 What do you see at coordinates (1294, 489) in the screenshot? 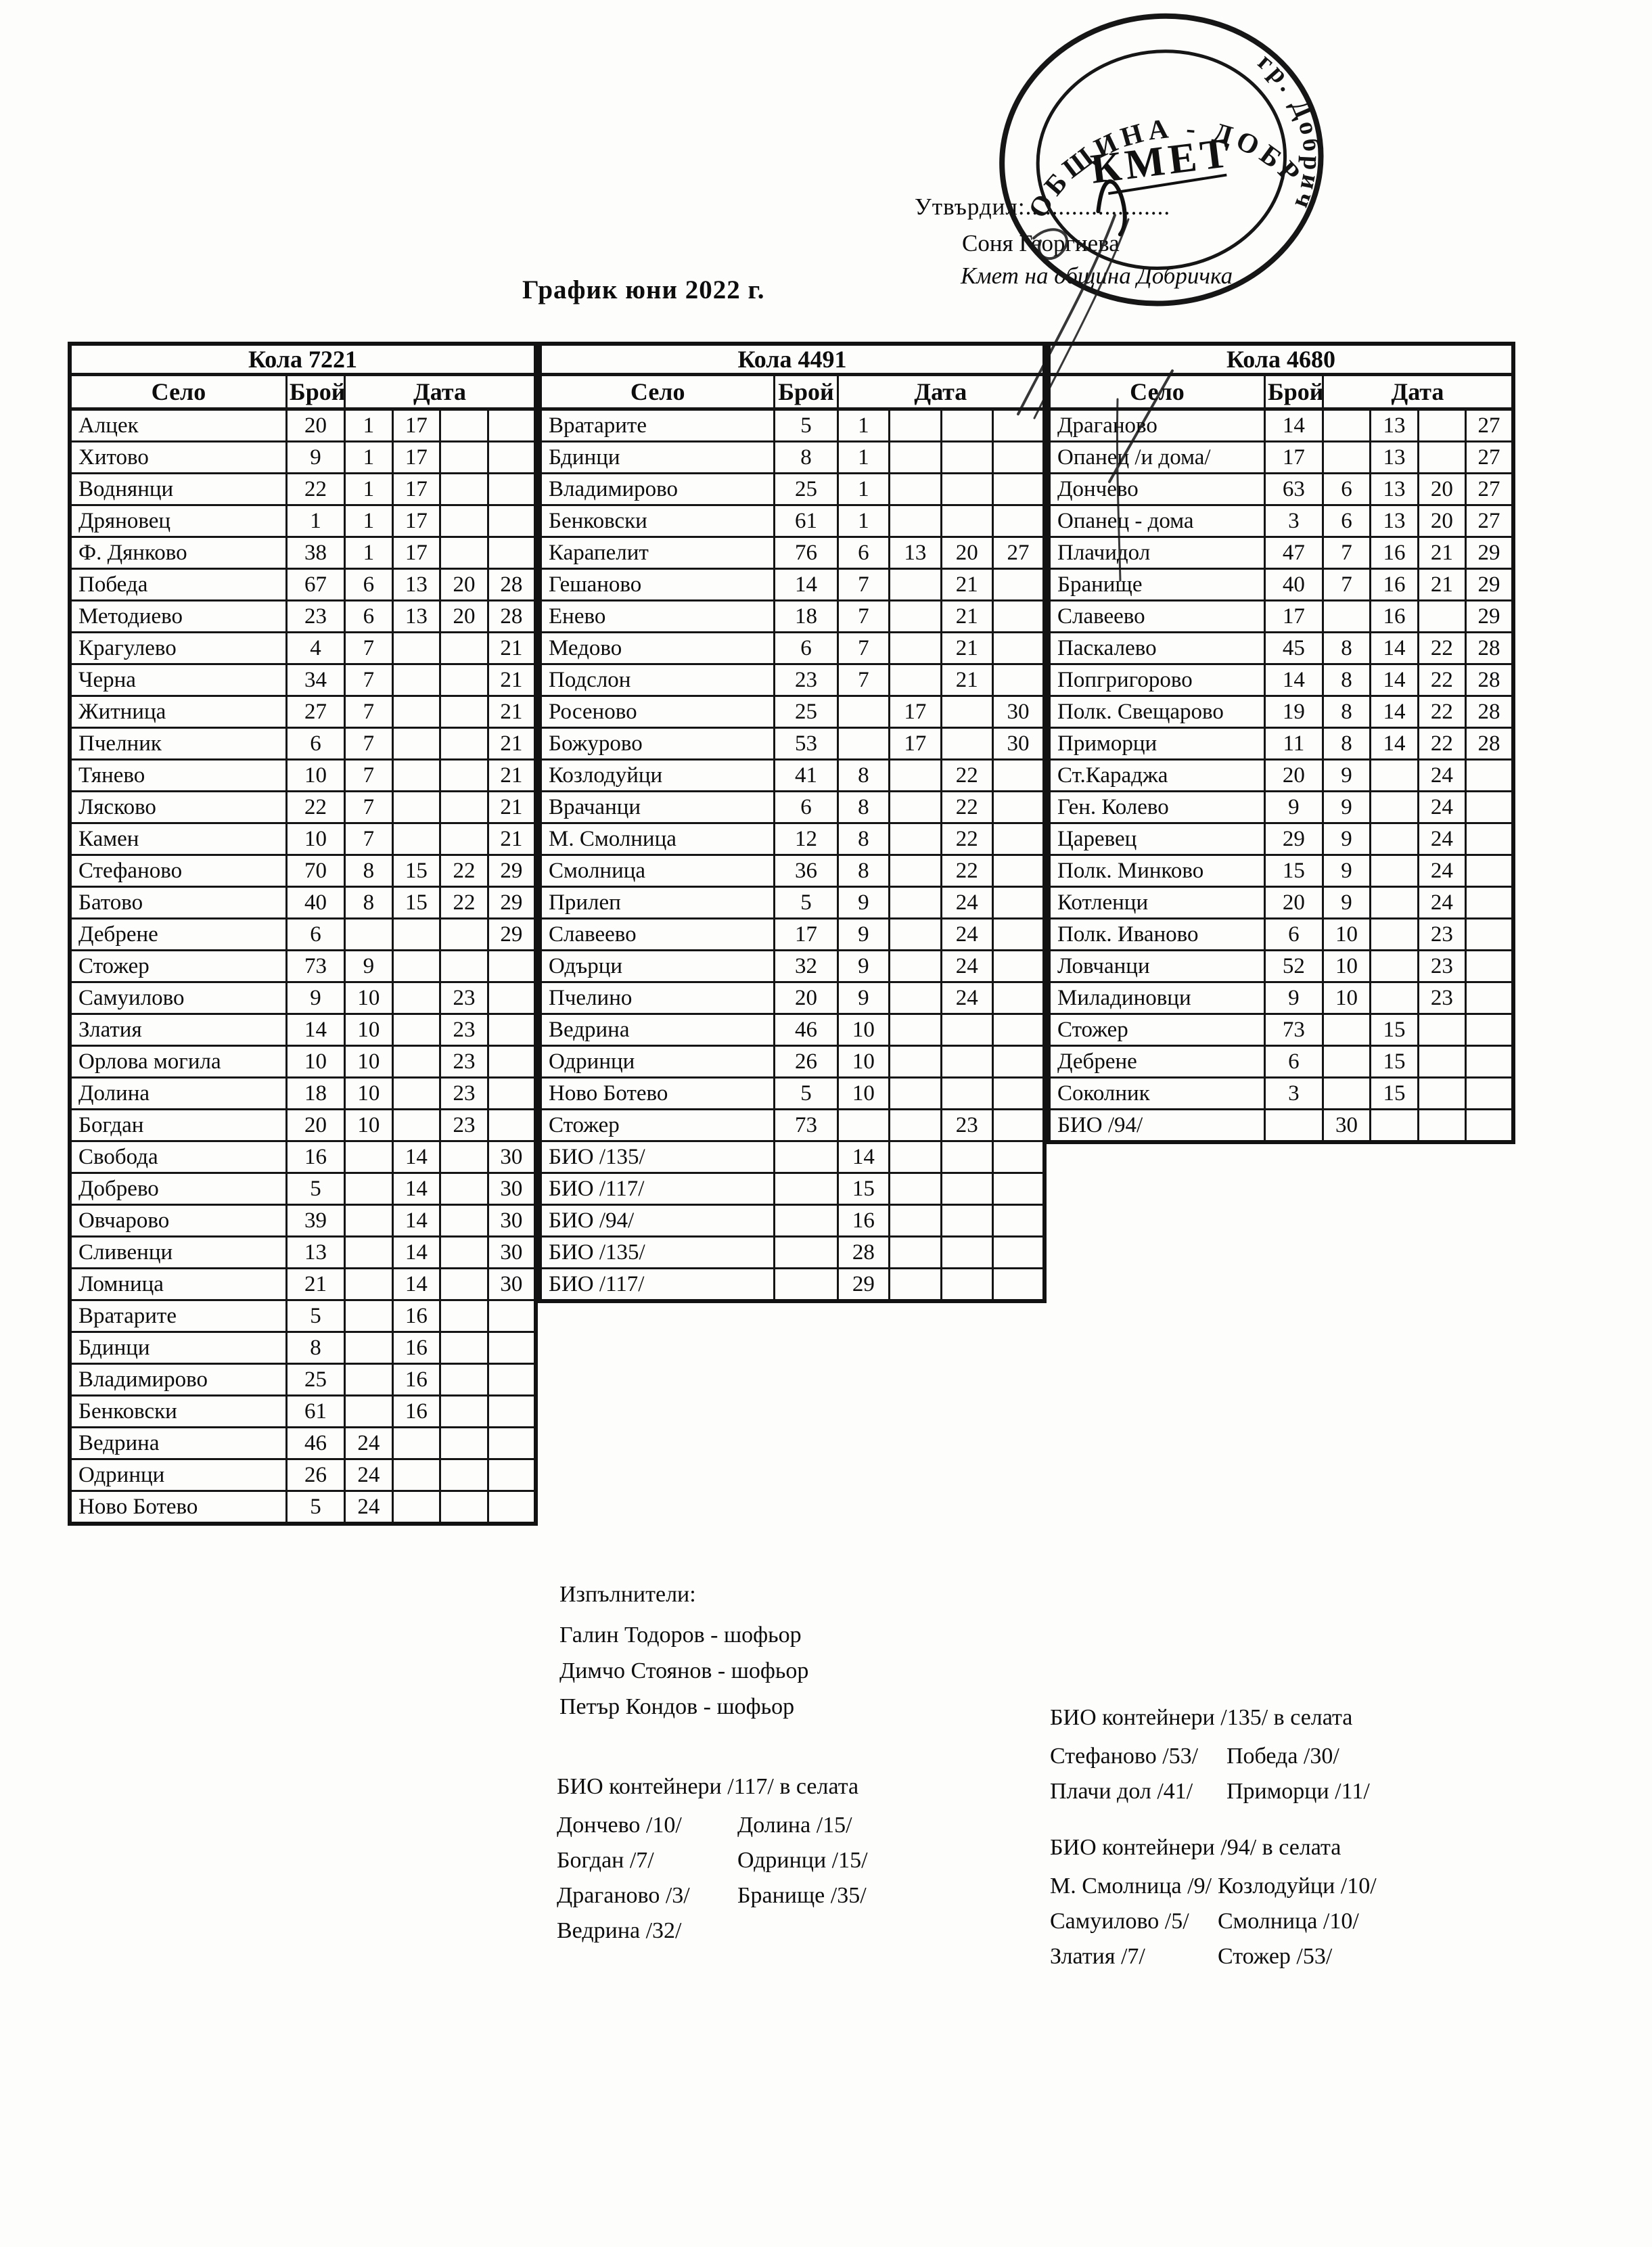
I see `count-cell: 63` at bounding box center [1294, 489].